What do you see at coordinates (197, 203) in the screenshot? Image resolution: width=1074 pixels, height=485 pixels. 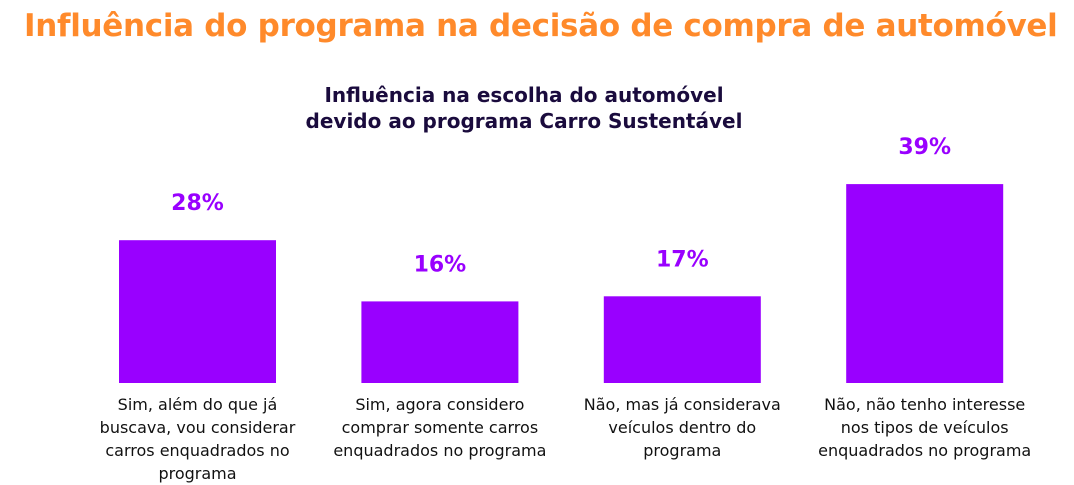 I see `data-label: 28%` at bounding box center [197, 203].